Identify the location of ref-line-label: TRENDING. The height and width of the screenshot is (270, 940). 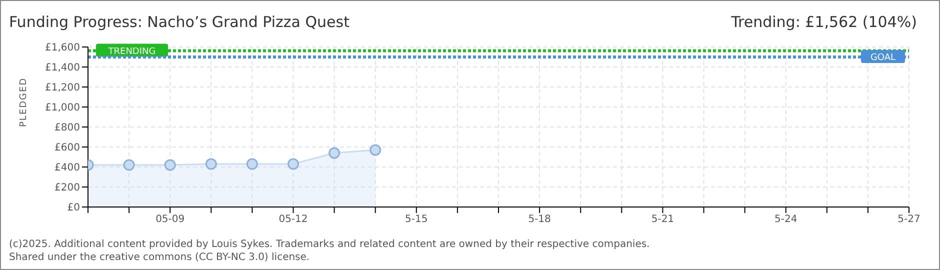
(131, 51).